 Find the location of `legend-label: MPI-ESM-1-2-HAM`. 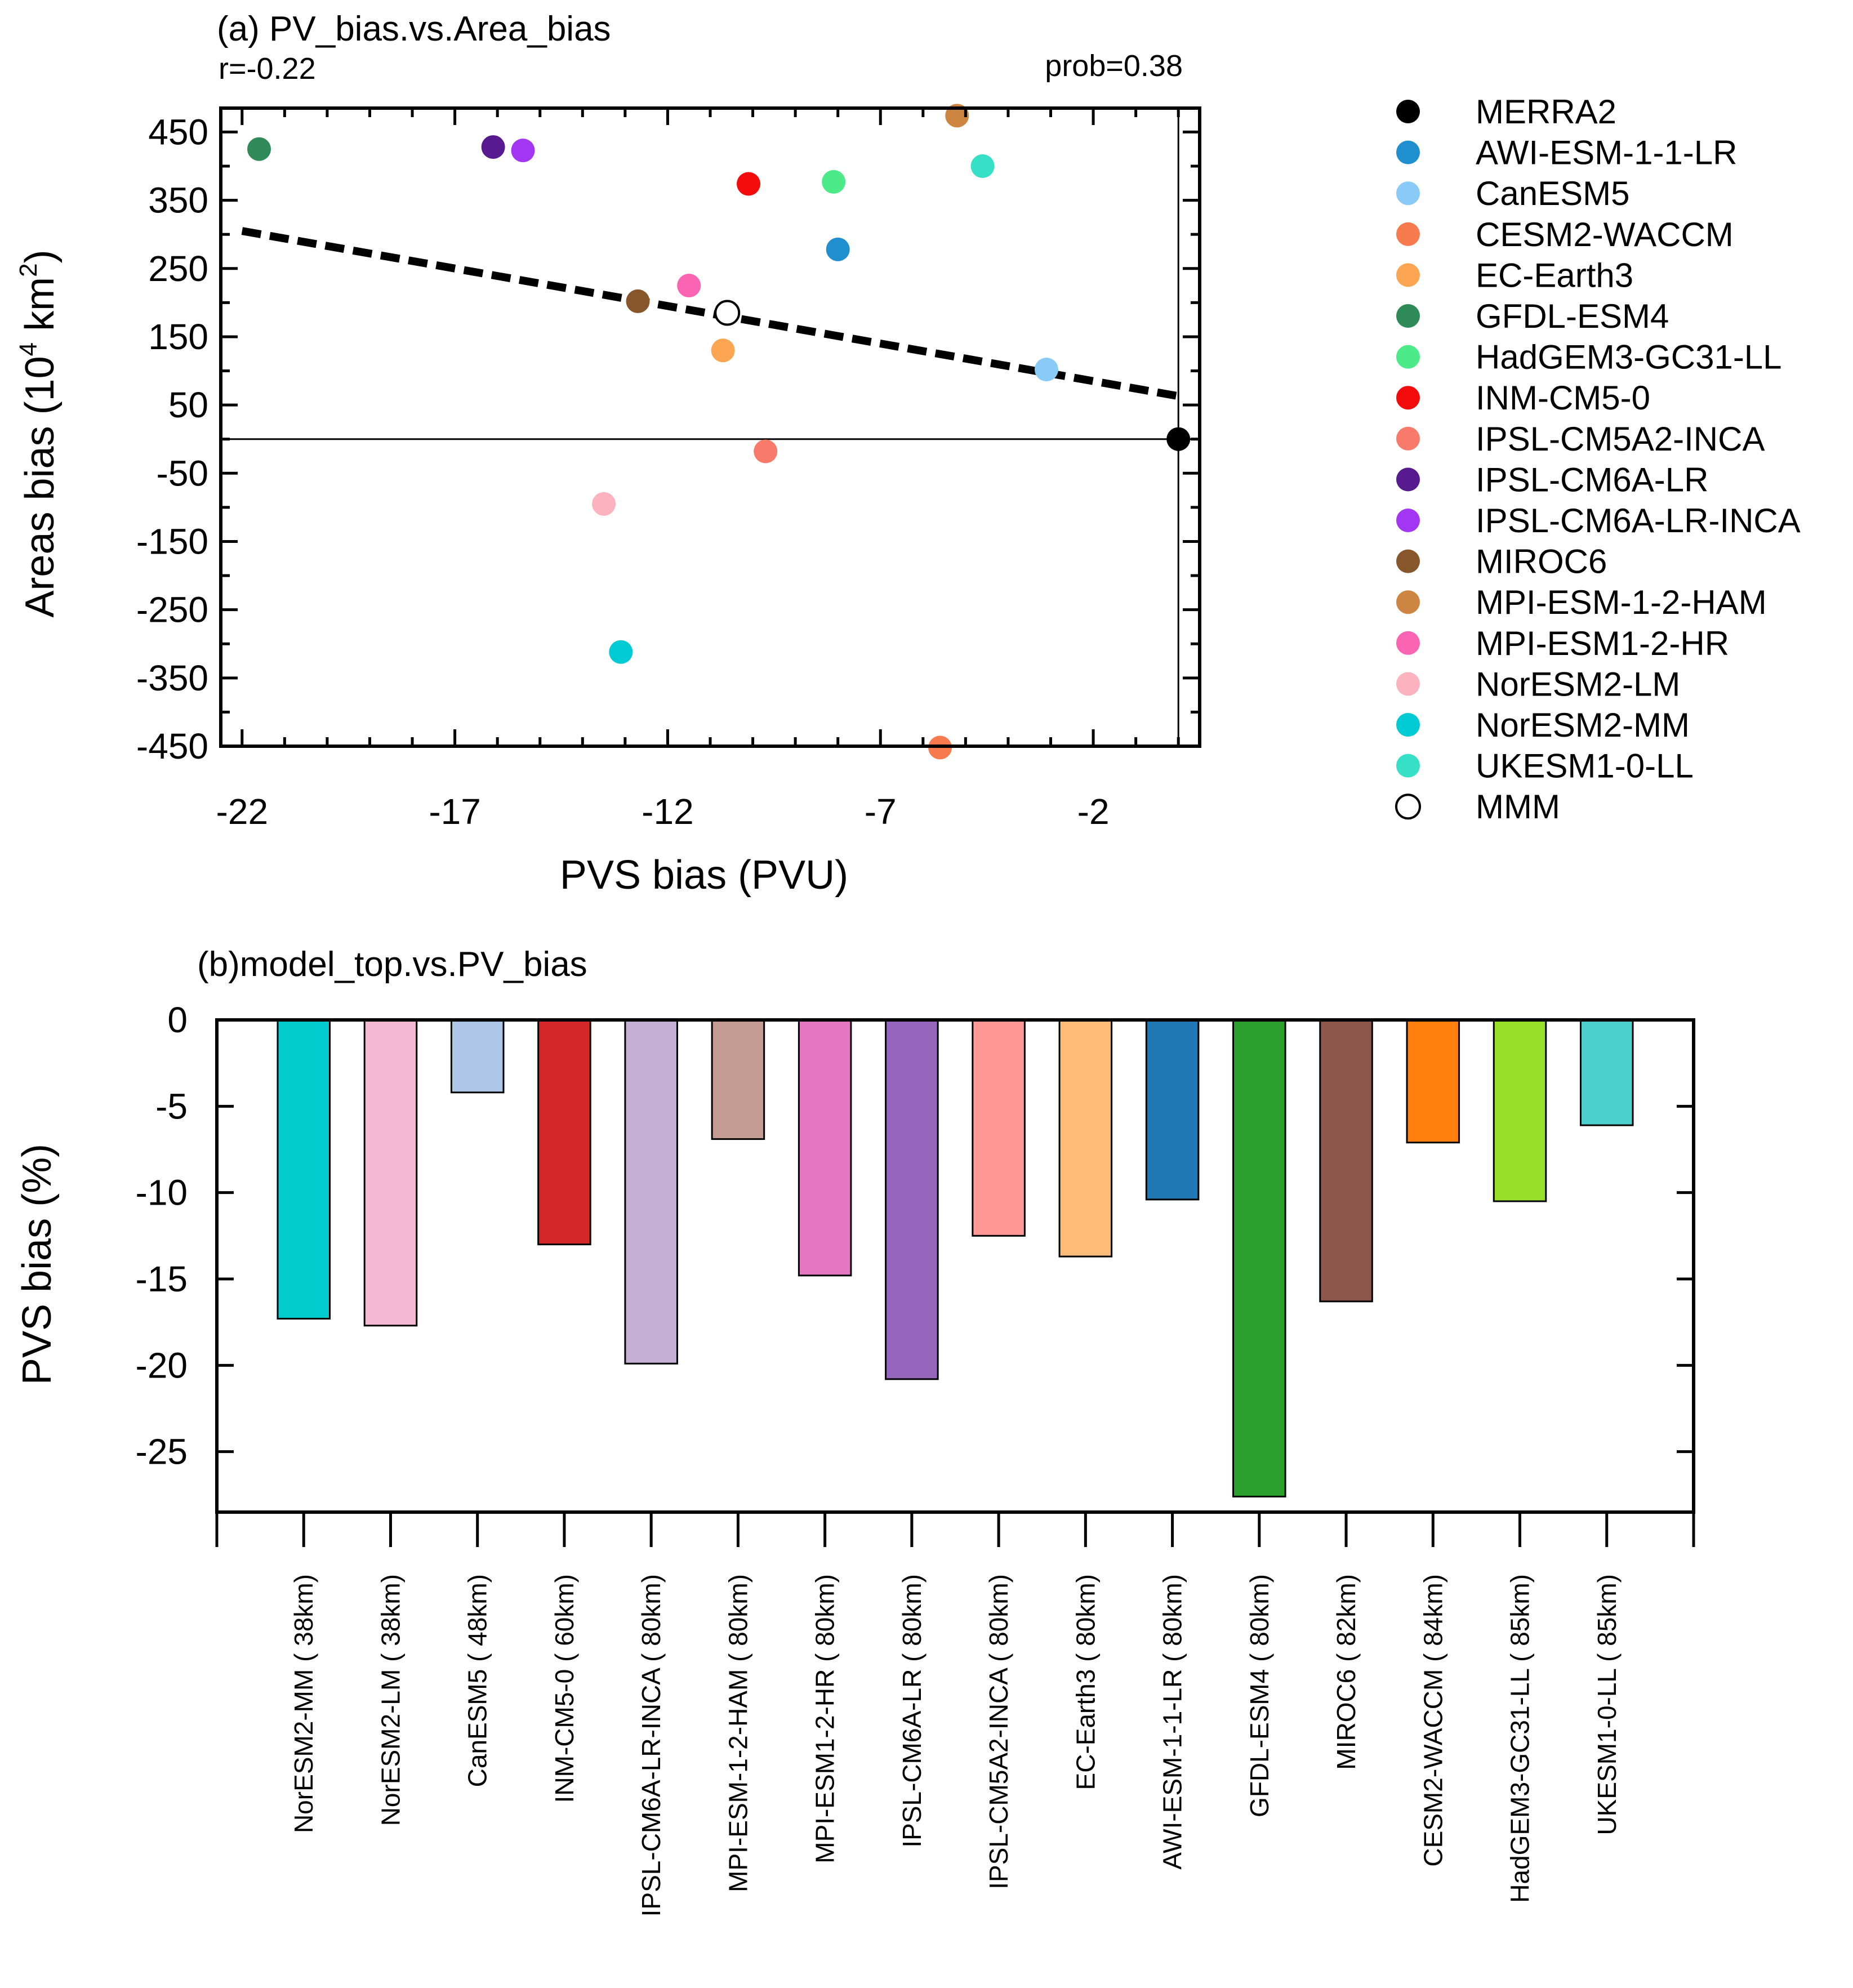

legend-label: MPI-ESM-1-2-HAM is located at coordinates (1621, 602).